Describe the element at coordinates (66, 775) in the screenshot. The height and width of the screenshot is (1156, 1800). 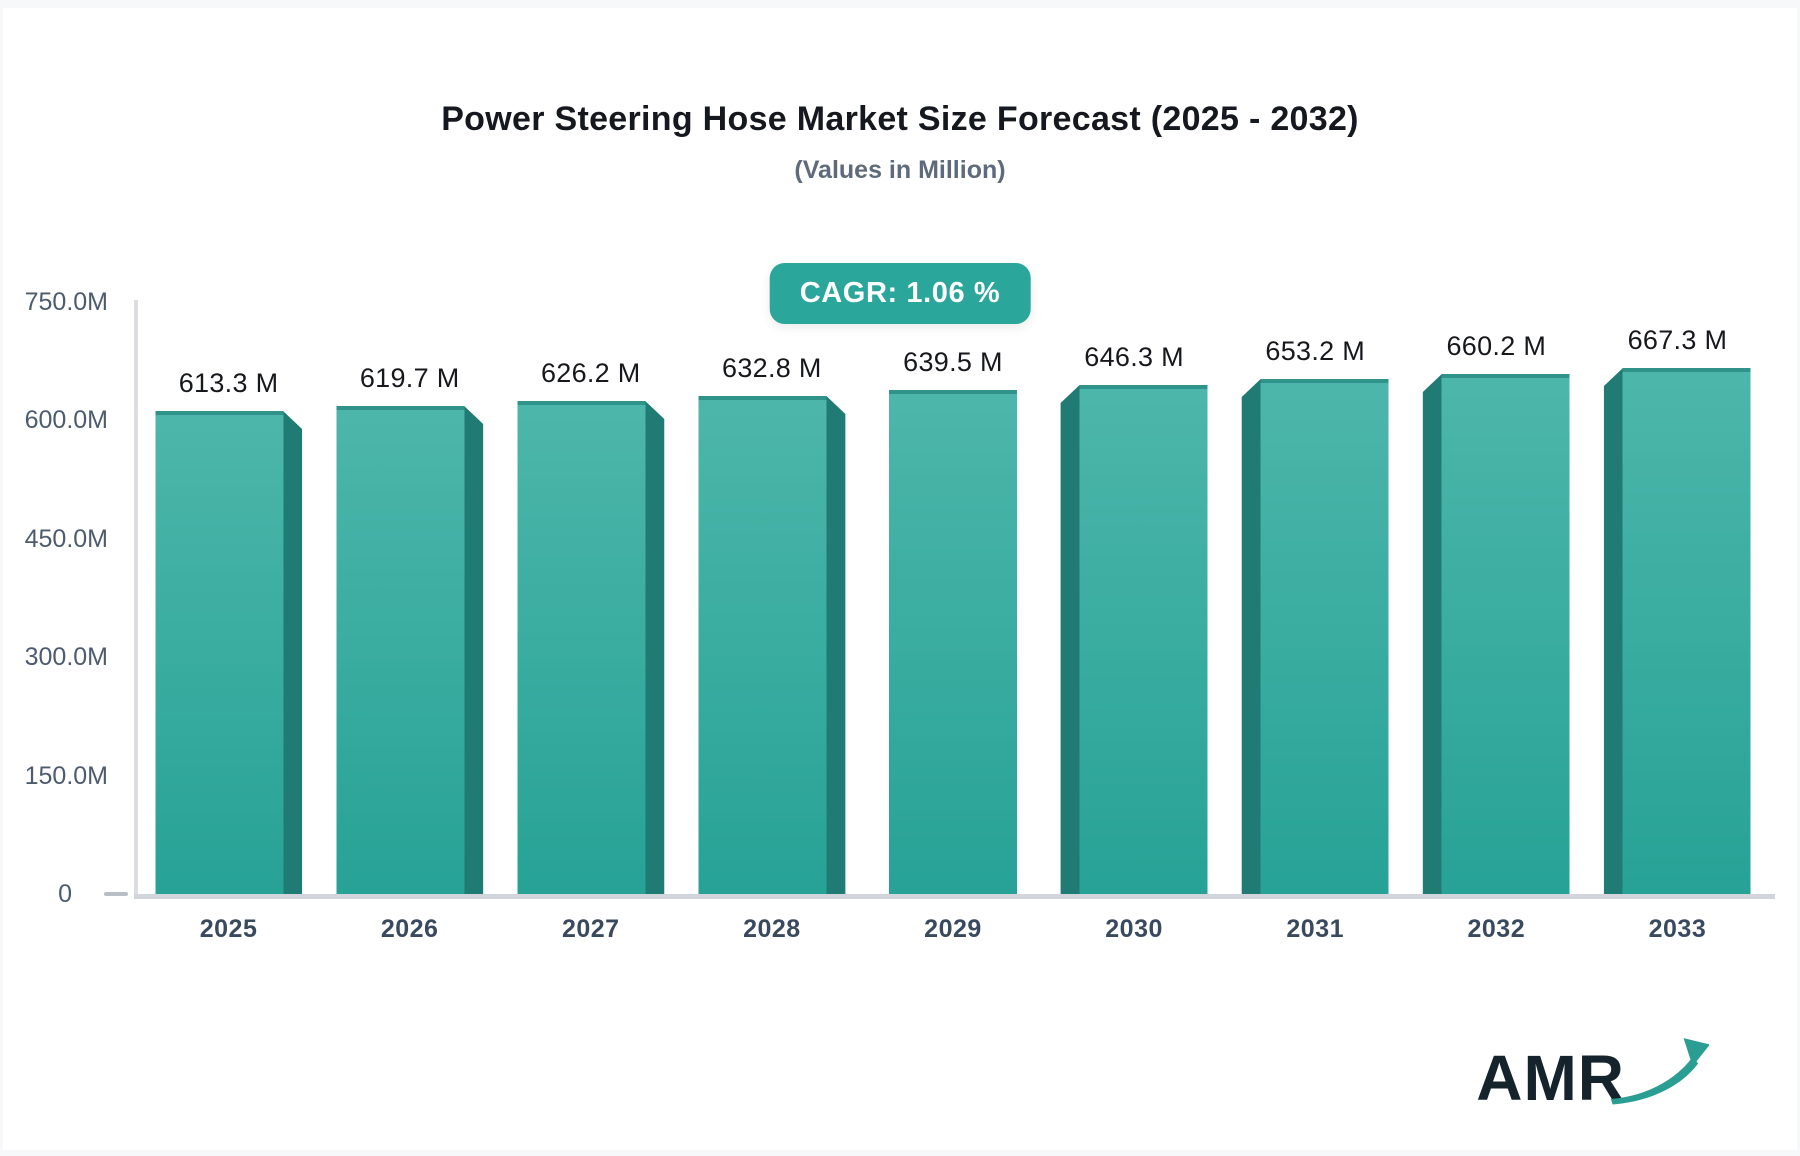
I see `y-tick-label: 150.0M` at that location.